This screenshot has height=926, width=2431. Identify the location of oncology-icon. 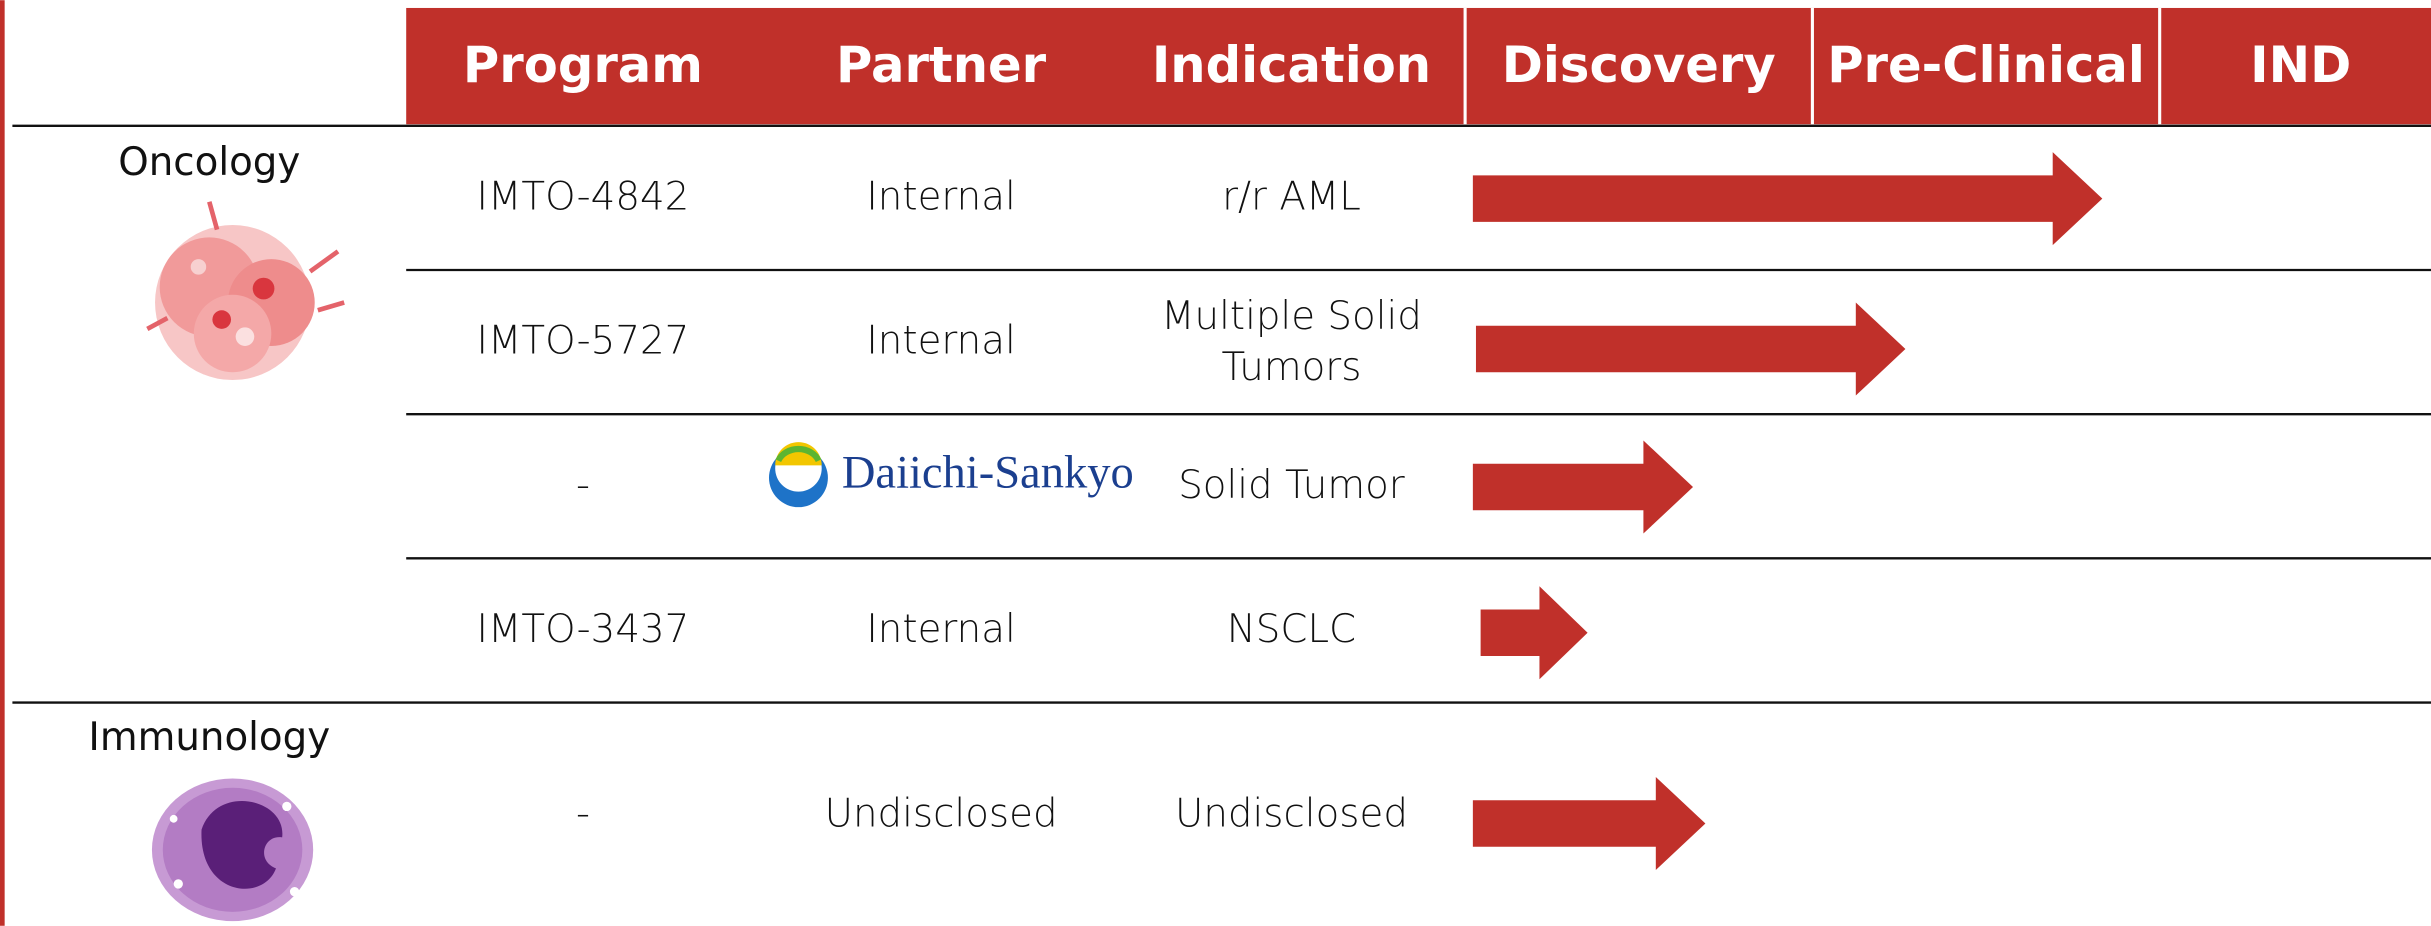
(245, 291).